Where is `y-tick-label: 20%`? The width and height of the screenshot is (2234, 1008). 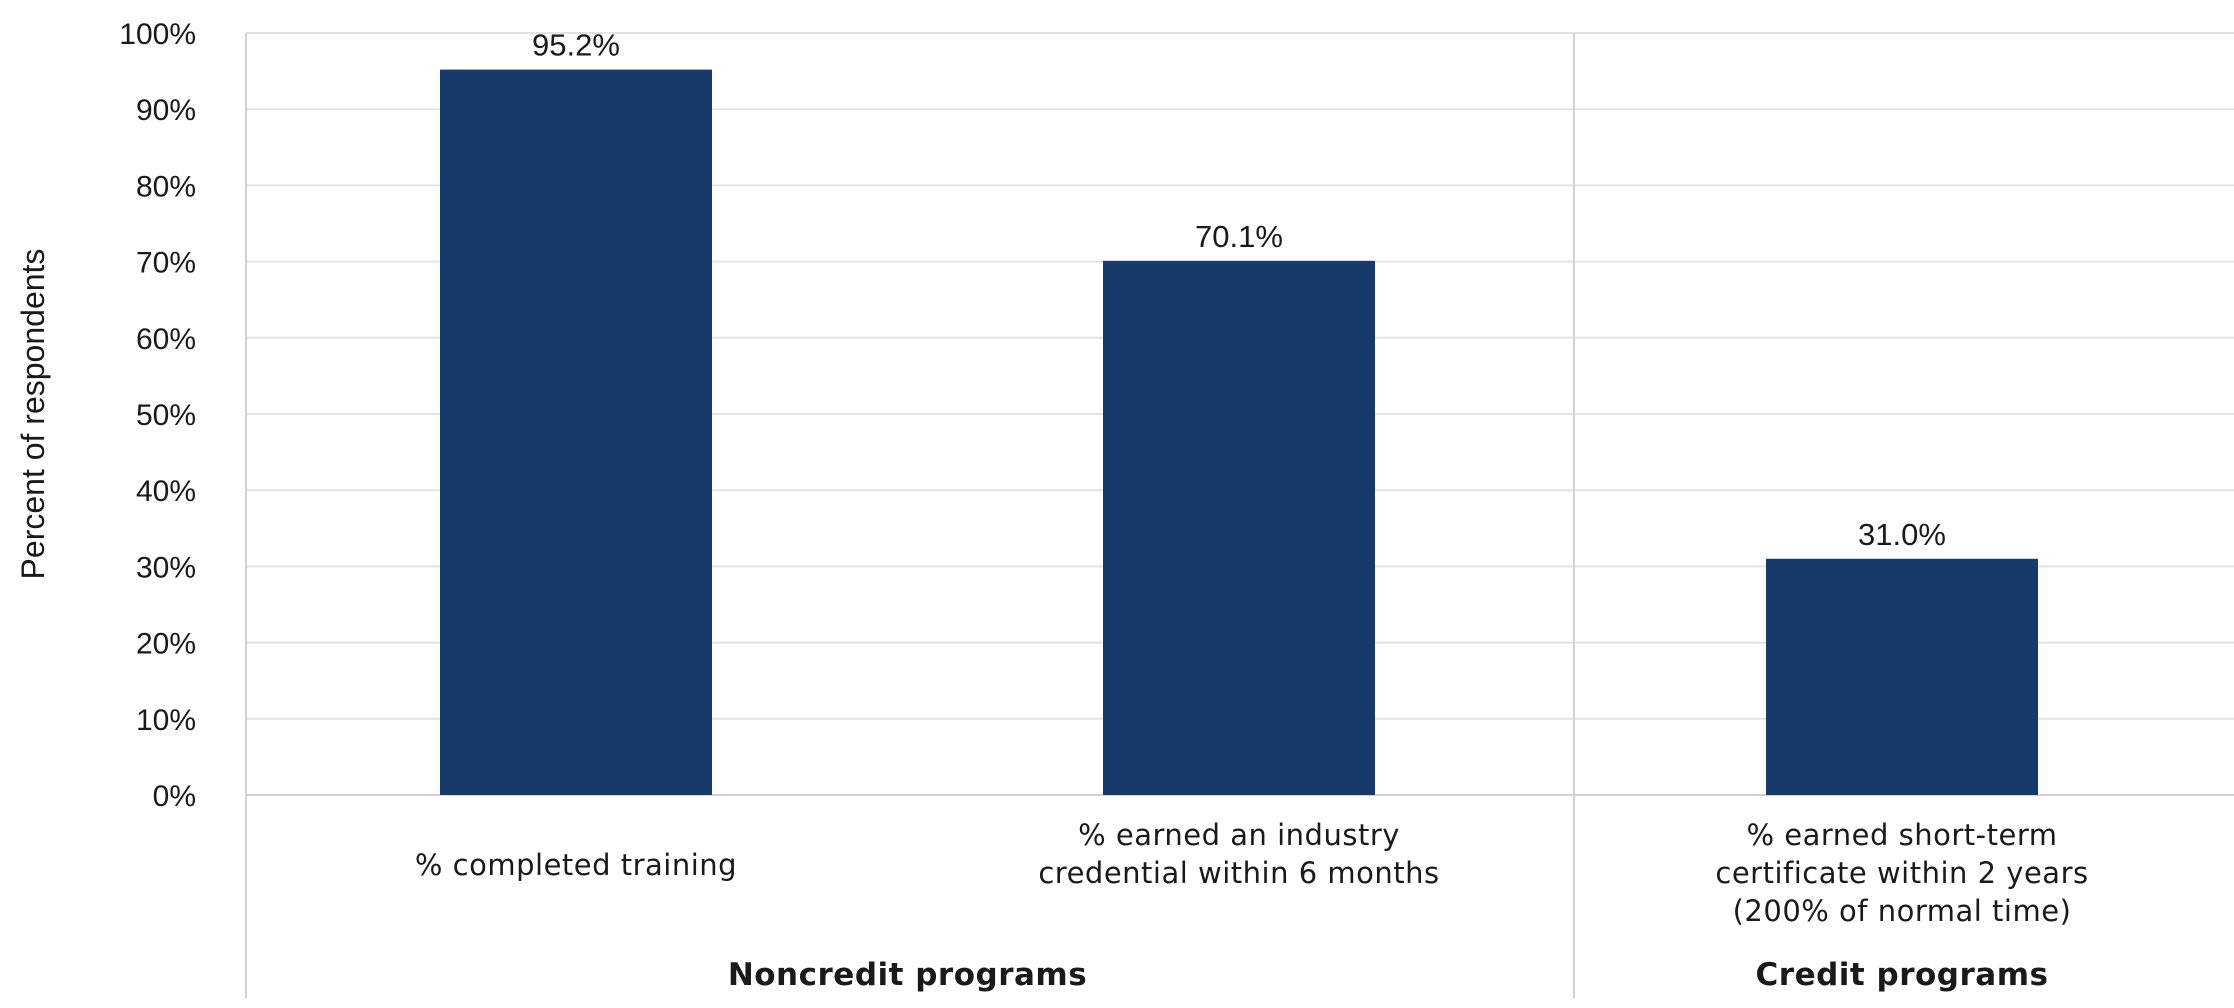 y-tick-label: 20% is located at coordinates (166, 644).